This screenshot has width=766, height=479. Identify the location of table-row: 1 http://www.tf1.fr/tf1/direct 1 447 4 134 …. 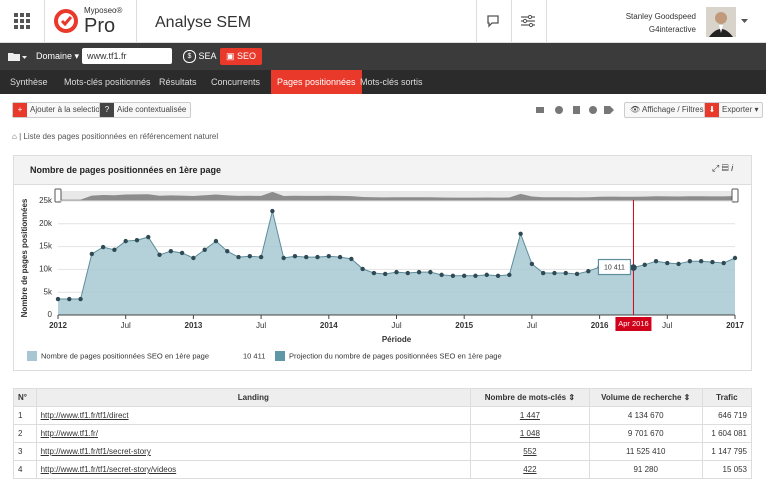
(383, 415).